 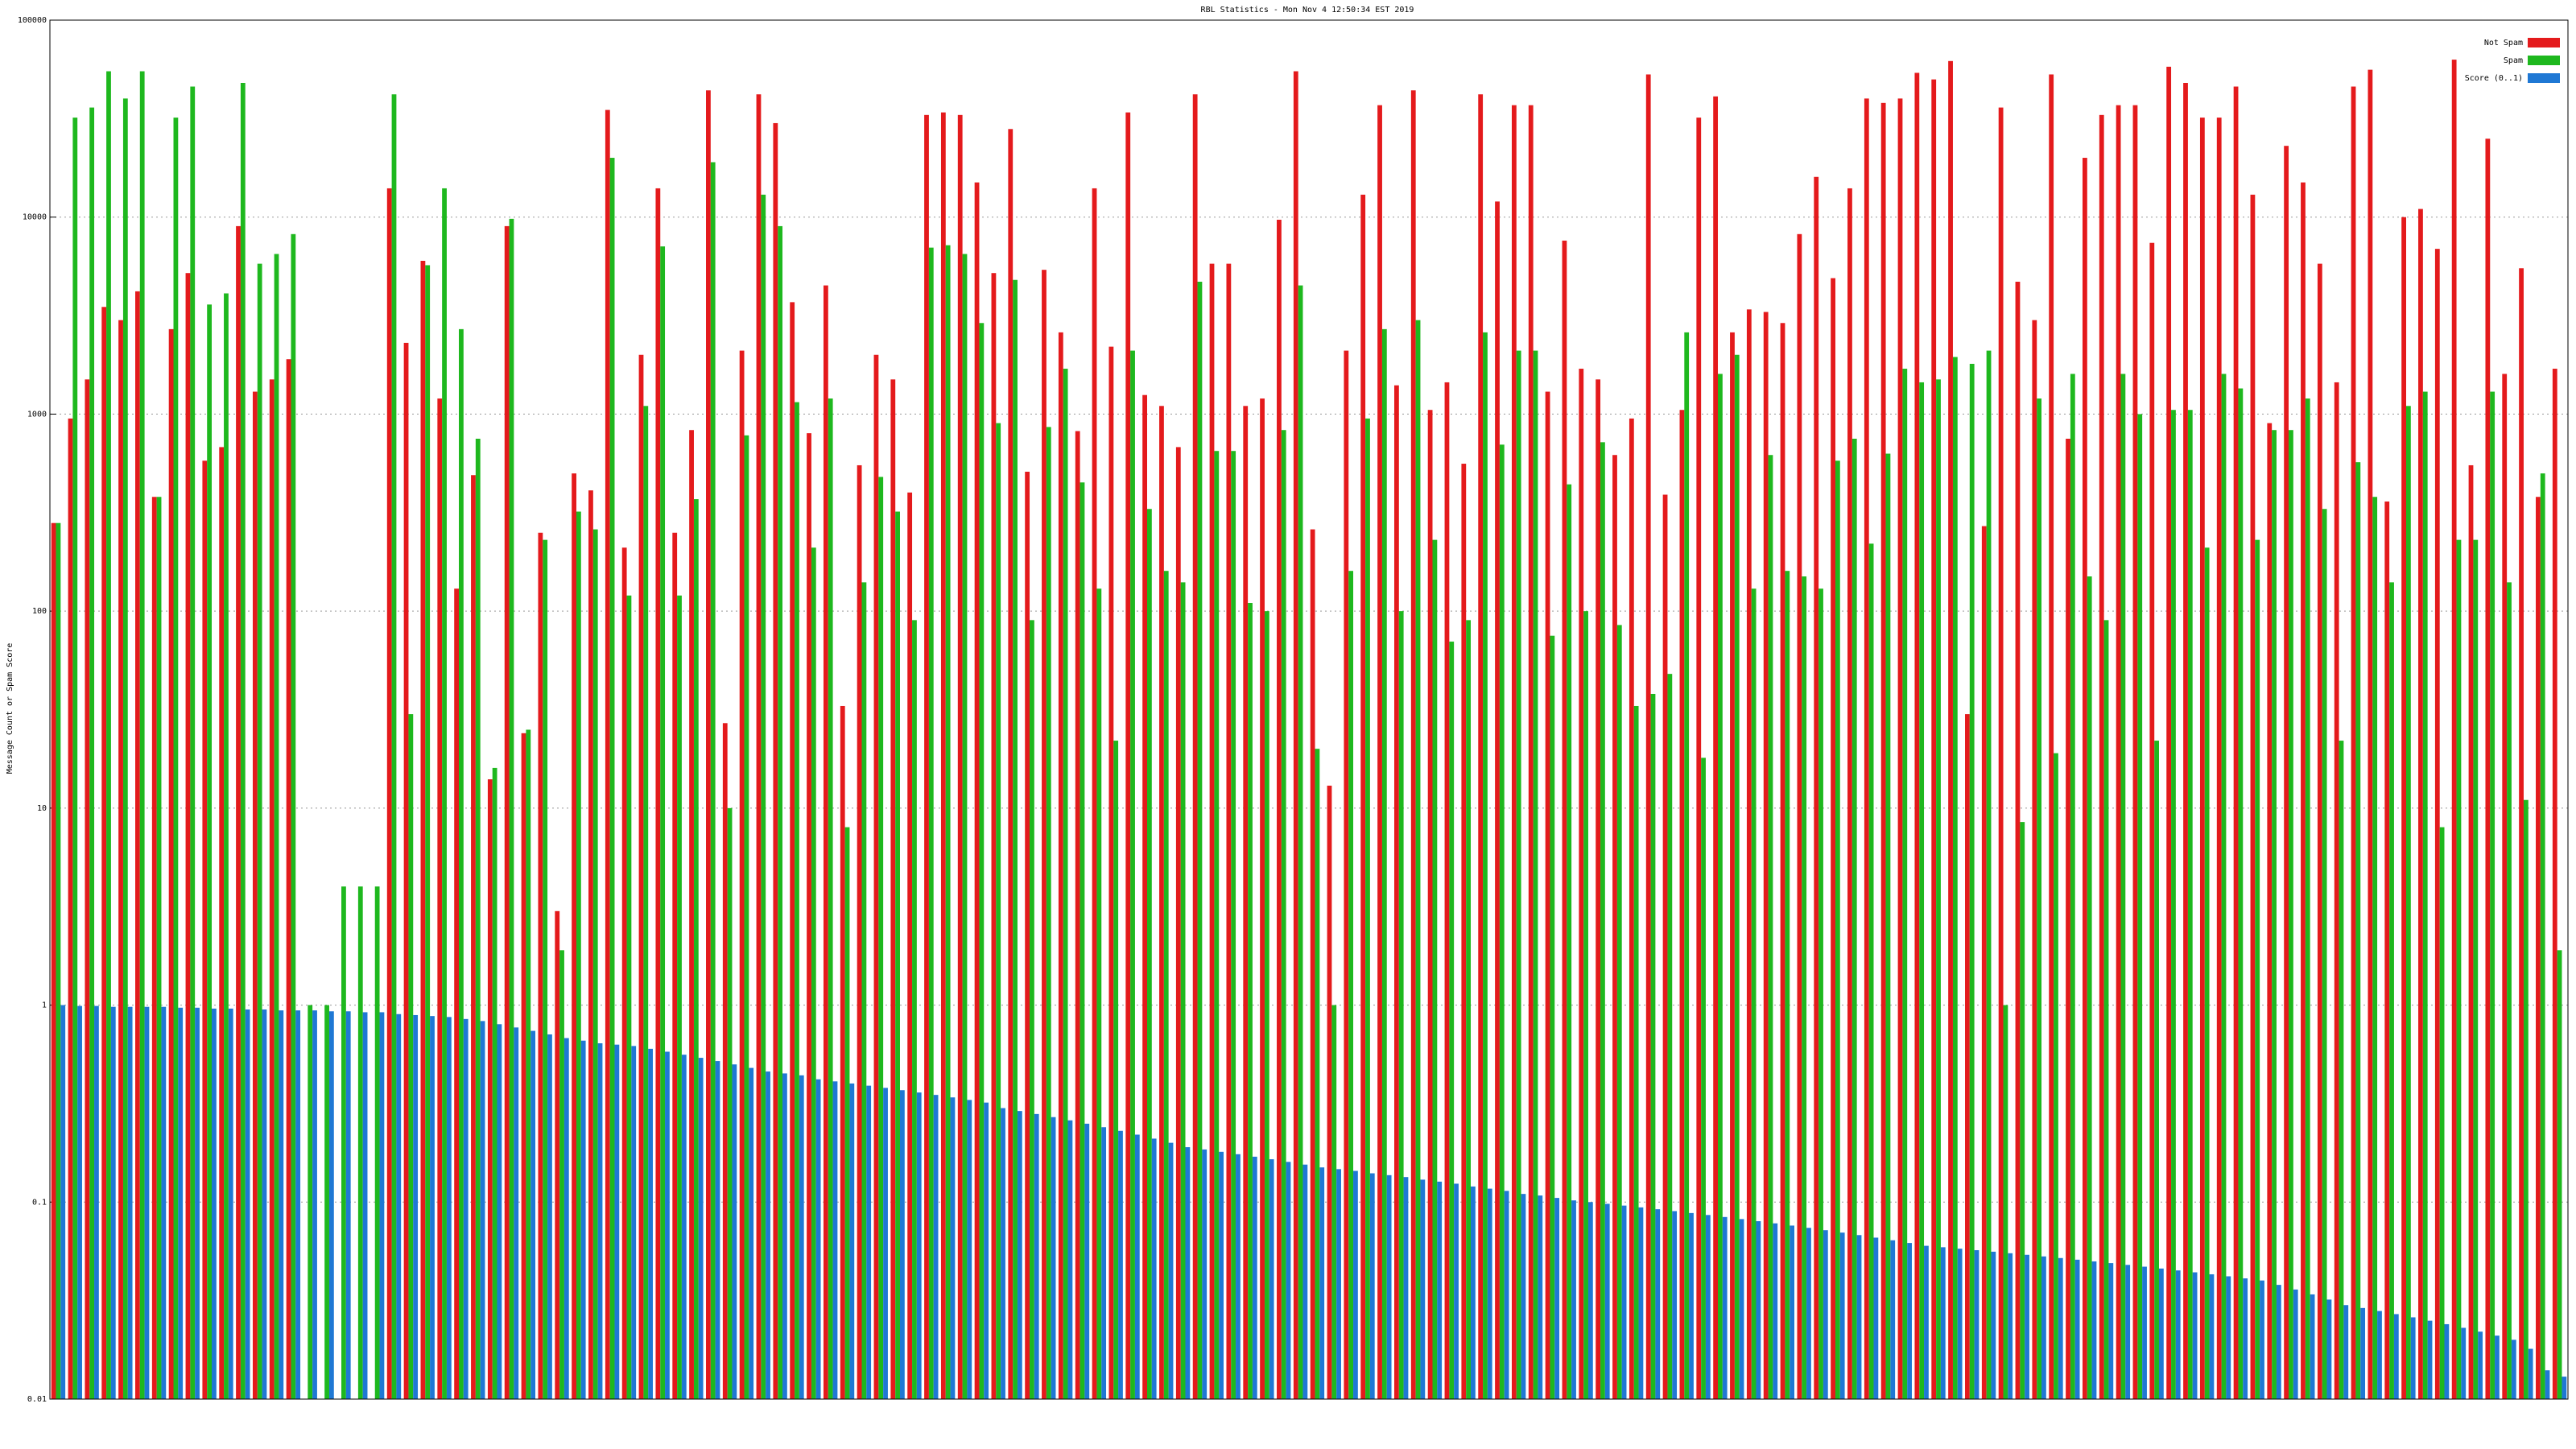 What do you see at coordinates (39, 611) in the screenshot?
I see `y-tick-label: 100` at bounding box center [39, 611].